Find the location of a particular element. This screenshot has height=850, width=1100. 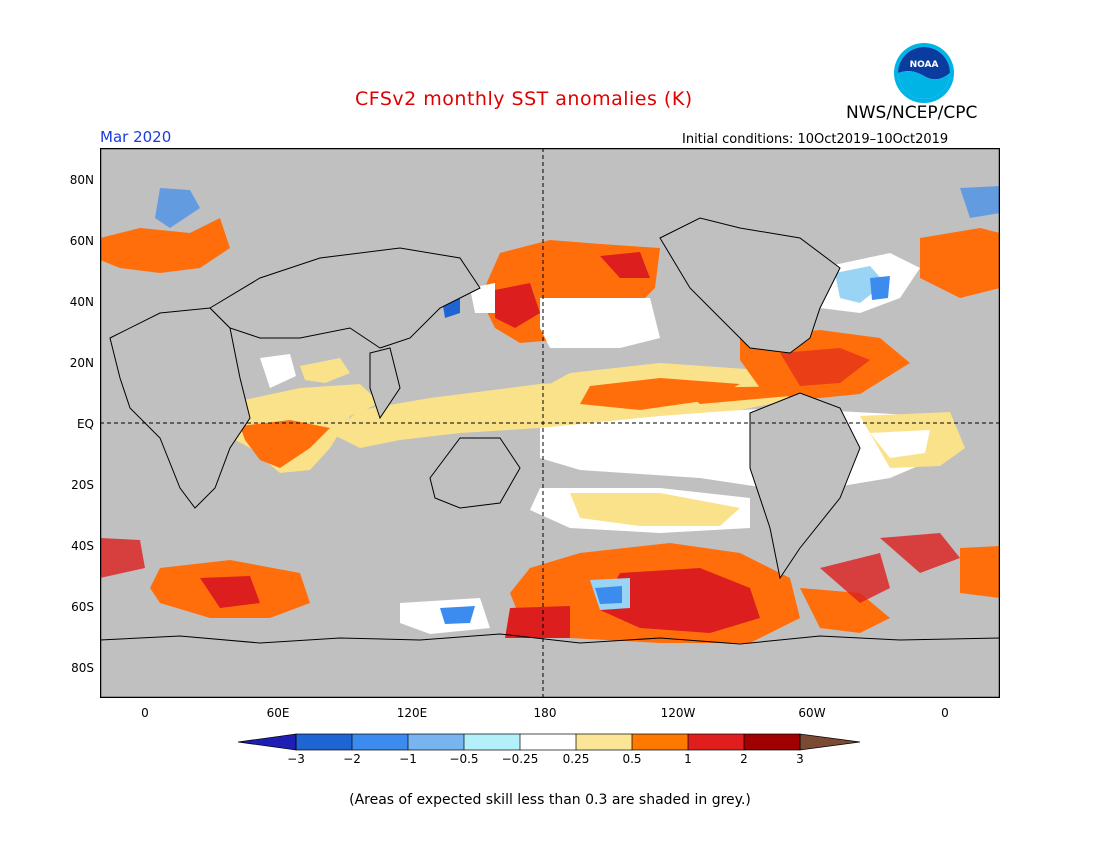

legend-label: −3 is located at coordinates (296, 759).